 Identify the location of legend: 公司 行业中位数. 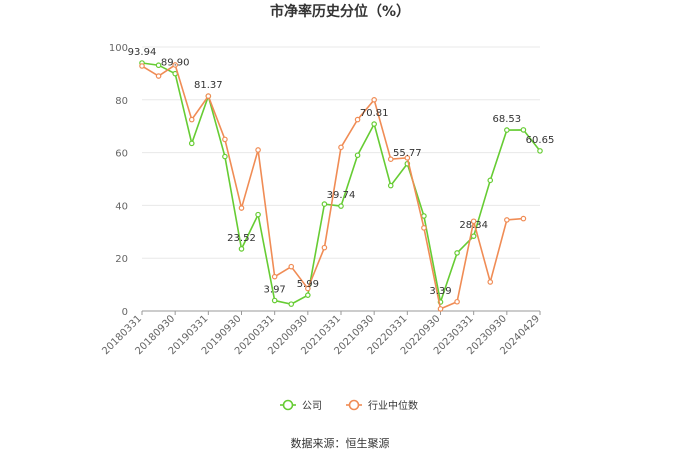
(349, 405).